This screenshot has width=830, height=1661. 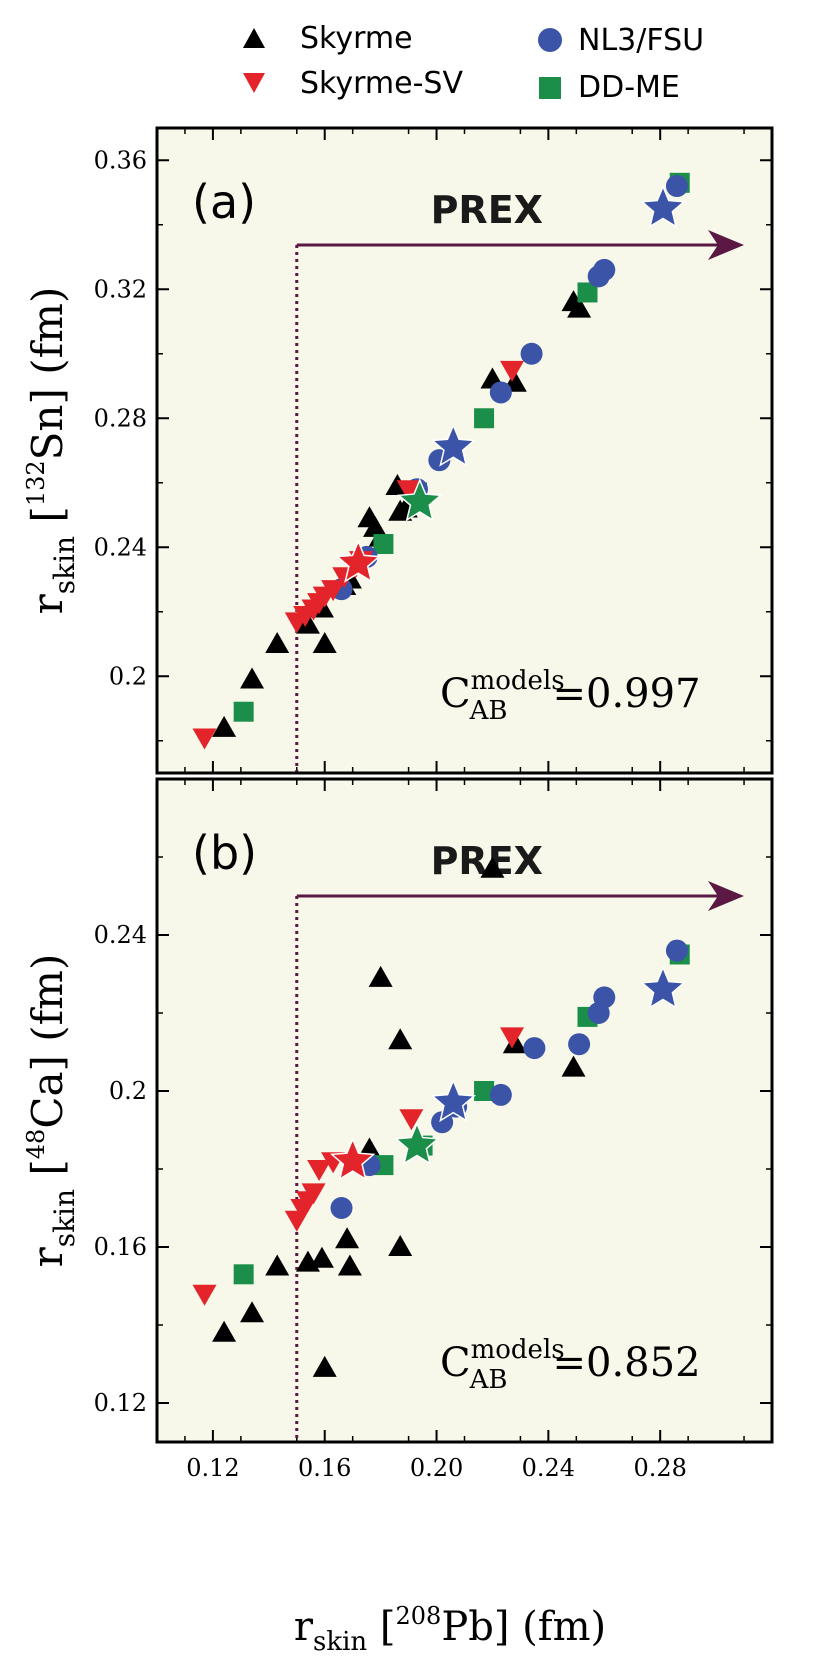 What do you see at coordinates (356, 38) in the screenshot?
I see `legend-label-skyrme: Skyrme` at bounding box center [356, 38].